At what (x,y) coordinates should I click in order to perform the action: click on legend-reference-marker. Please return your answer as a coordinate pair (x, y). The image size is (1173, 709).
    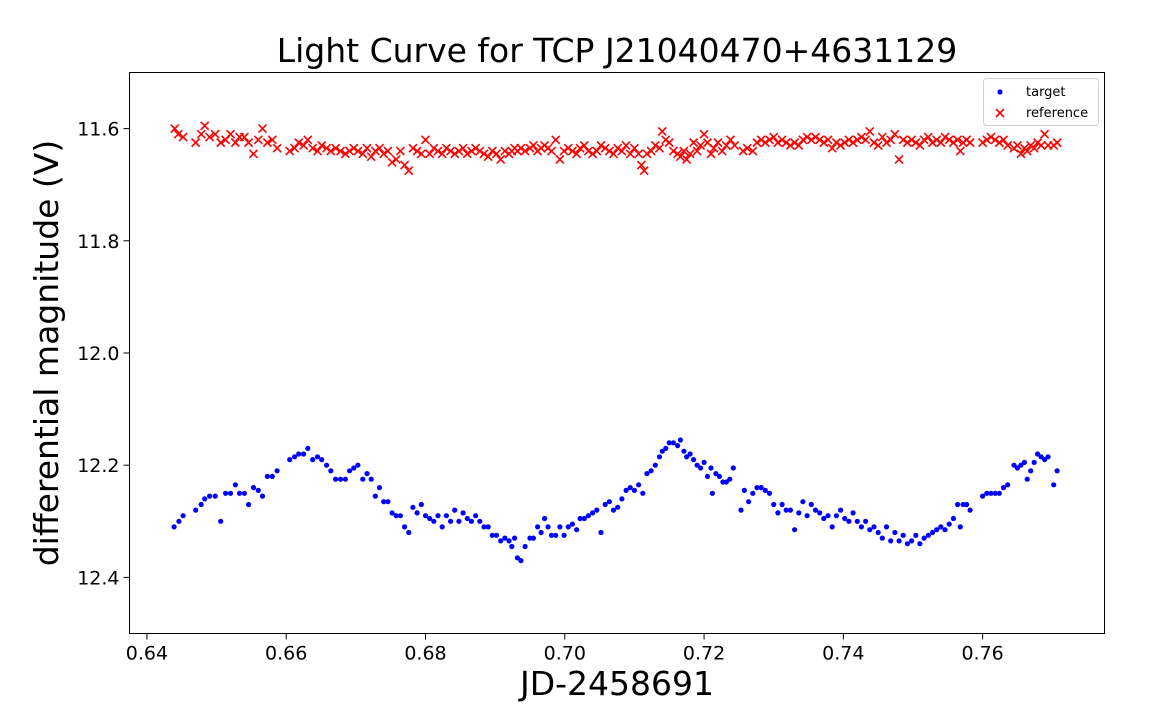
    Looking at the image, I should click on (1000, 113).